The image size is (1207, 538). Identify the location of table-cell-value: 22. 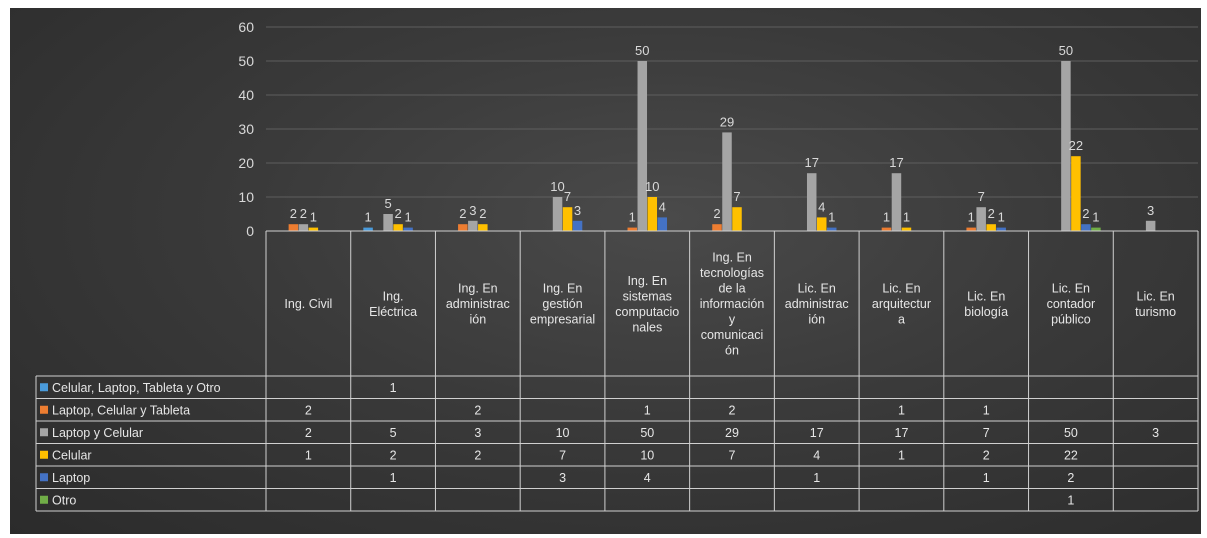
(1071, 455).